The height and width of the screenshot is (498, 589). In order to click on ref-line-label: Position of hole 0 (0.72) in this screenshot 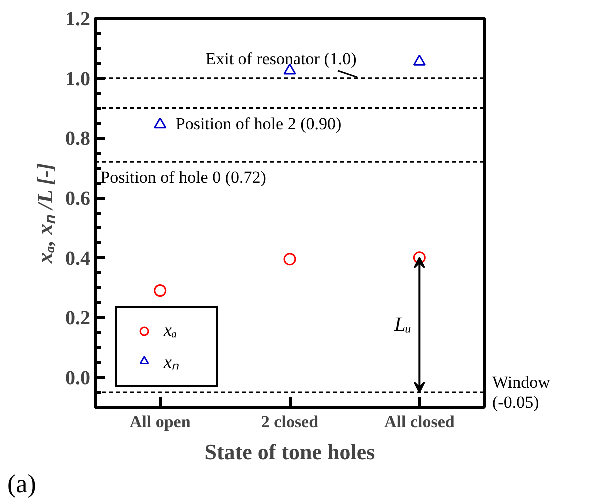, I will do `click(183, 178)`.